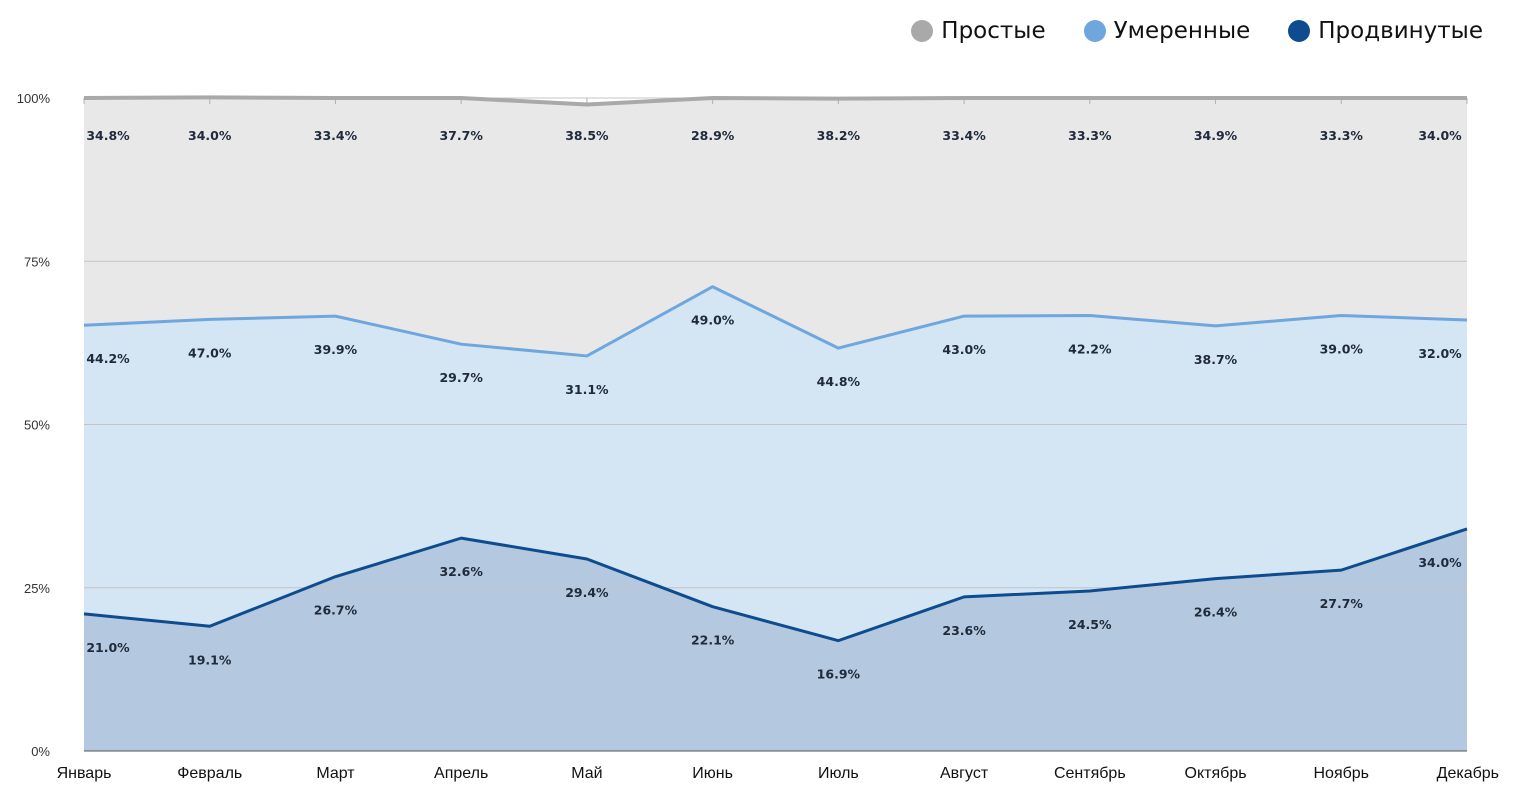 Image resolution: width=1531 pixels, height=803 pixels. What do you see at coordinates (37, 261) in the screenshot?
I see `y-tick-label: 75%` at bounding box center [37, 261].